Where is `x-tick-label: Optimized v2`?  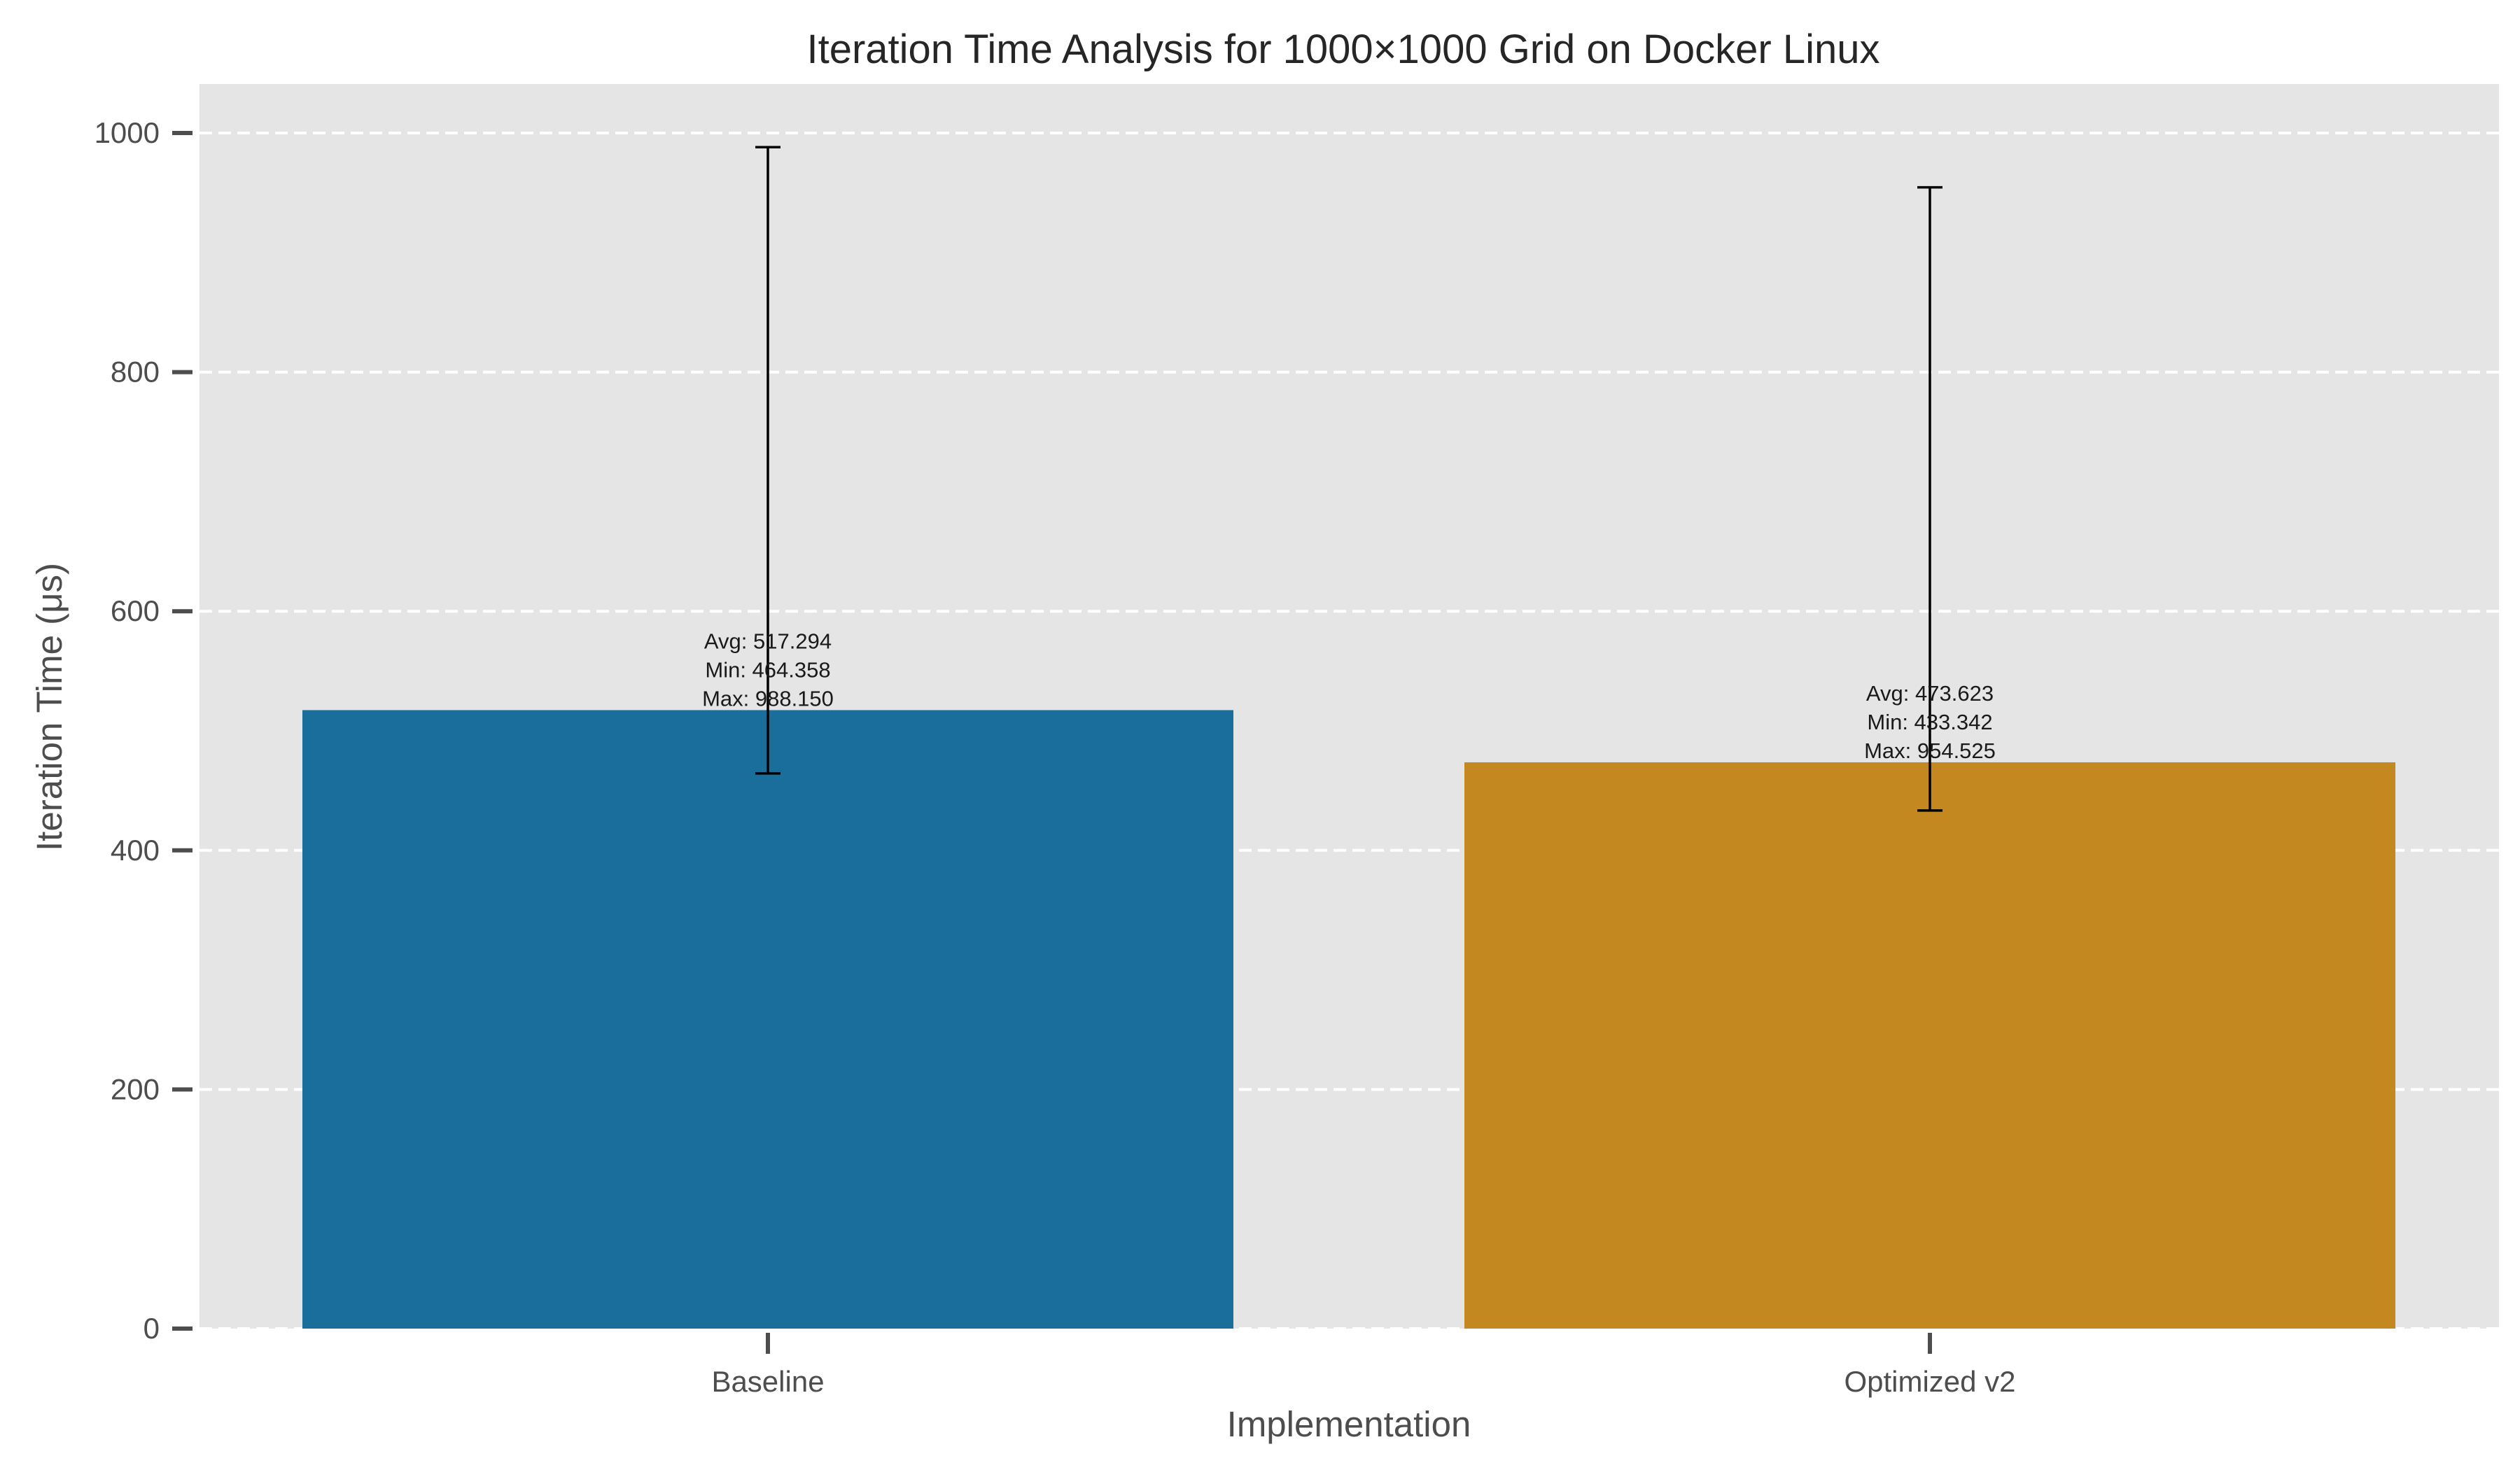
x-tick-label: Optimized v2 is located at coordinates (1929, 1381).